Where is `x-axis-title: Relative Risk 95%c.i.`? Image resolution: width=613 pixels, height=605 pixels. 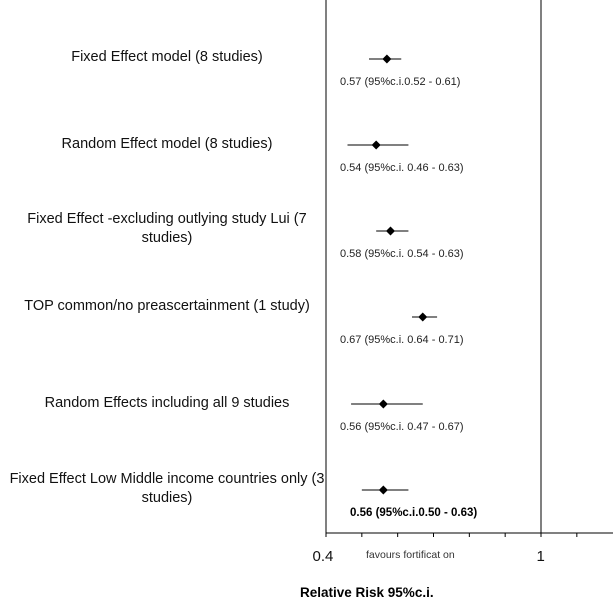
x-axis-title: Relative Risk 95%c.i. is located at coordinates (367, 592).